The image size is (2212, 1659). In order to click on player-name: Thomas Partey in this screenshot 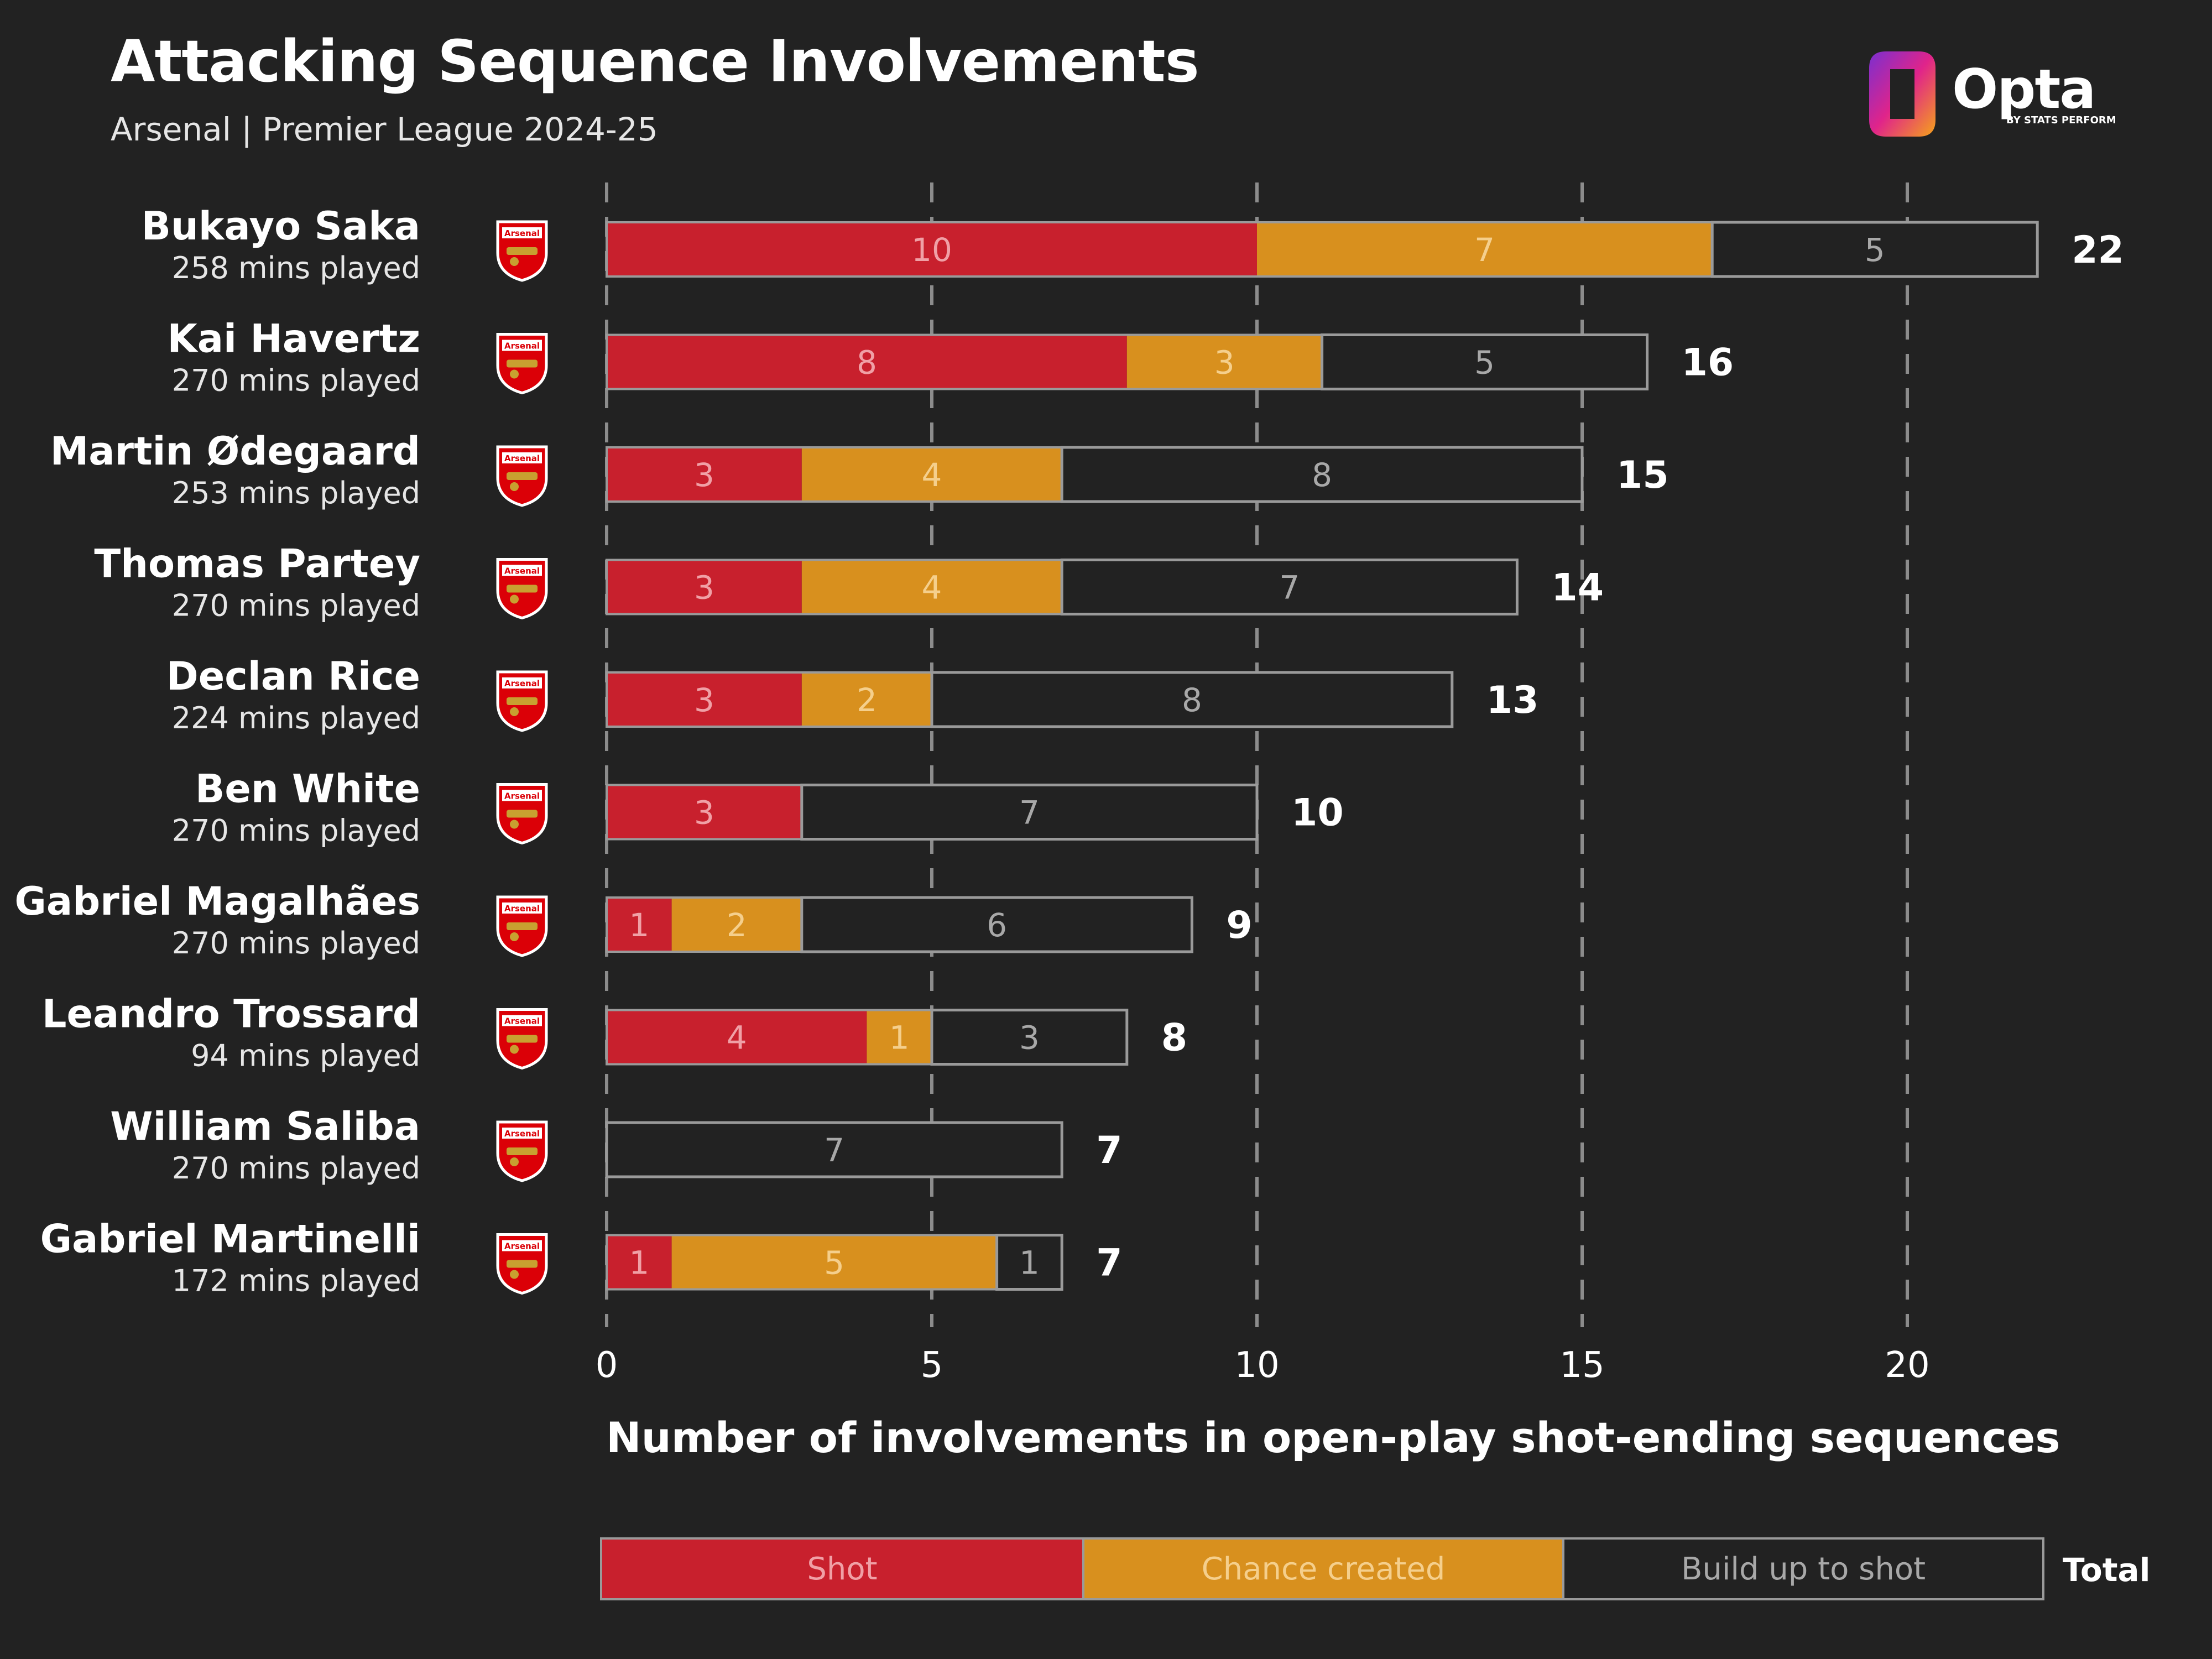, I will do `click(257, 564)`.